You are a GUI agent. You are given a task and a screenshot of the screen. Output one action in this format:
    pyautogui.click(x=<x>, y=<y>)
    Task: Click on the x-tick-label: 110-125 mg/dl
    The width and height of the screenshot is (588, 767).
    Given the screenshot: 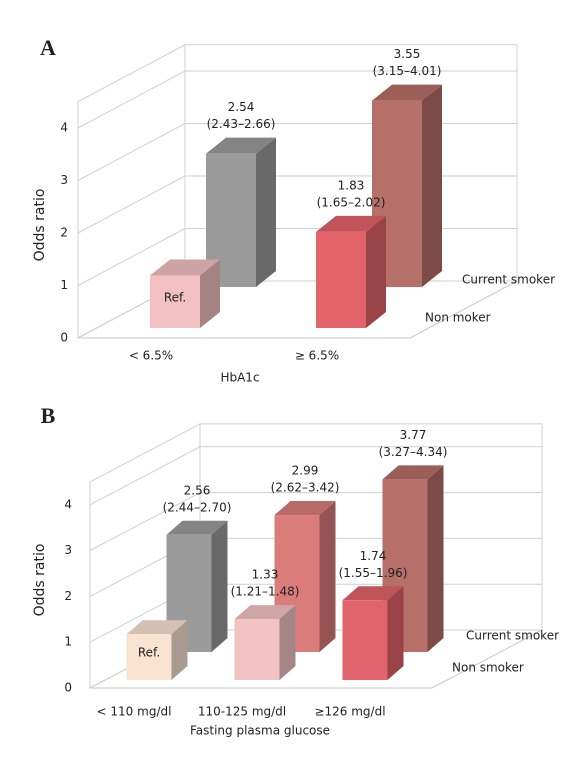 What is the action you would take?
    pyautogui.click(x=242, y=712)
    